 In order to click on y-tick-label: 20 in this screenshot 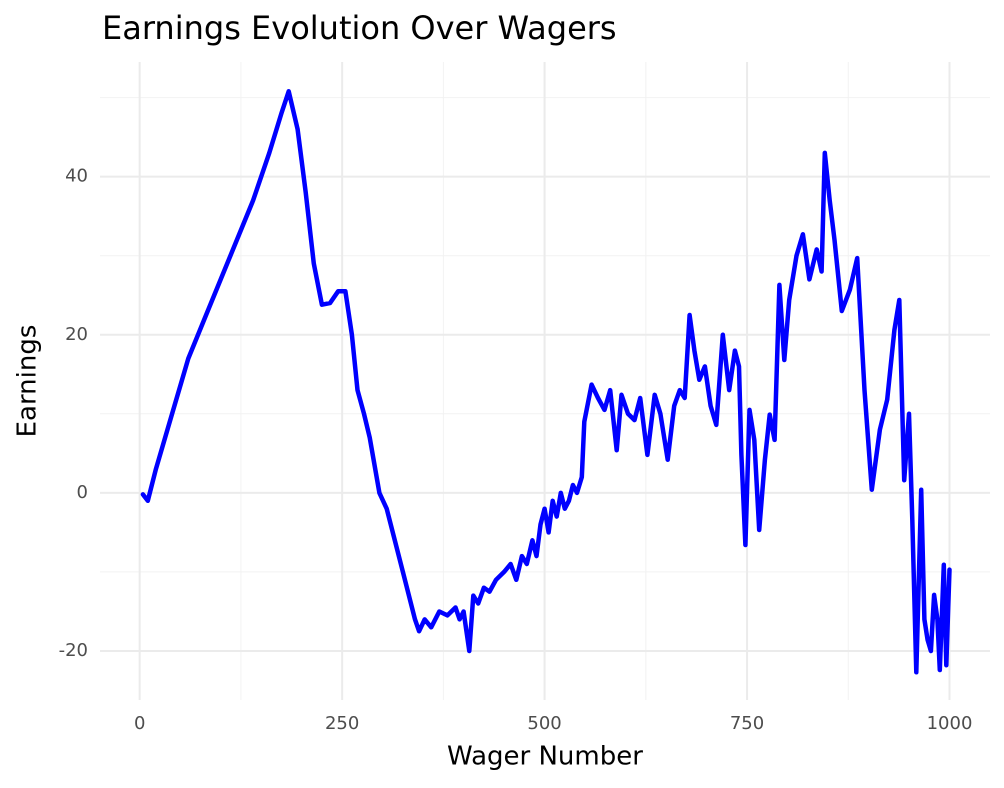, I will do `click(76, 334)`.